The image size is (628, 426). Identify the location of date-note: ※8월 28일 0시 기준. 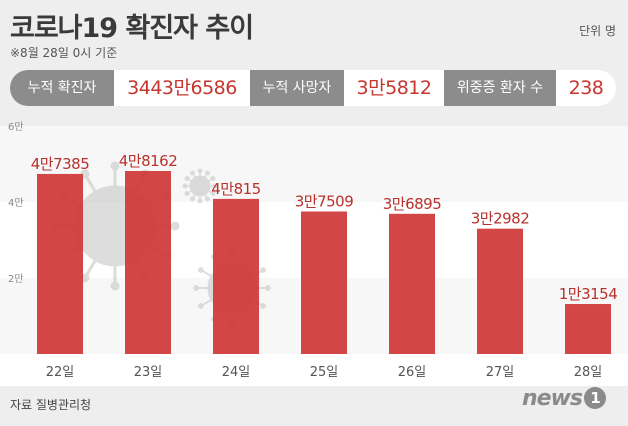
(64, 53).